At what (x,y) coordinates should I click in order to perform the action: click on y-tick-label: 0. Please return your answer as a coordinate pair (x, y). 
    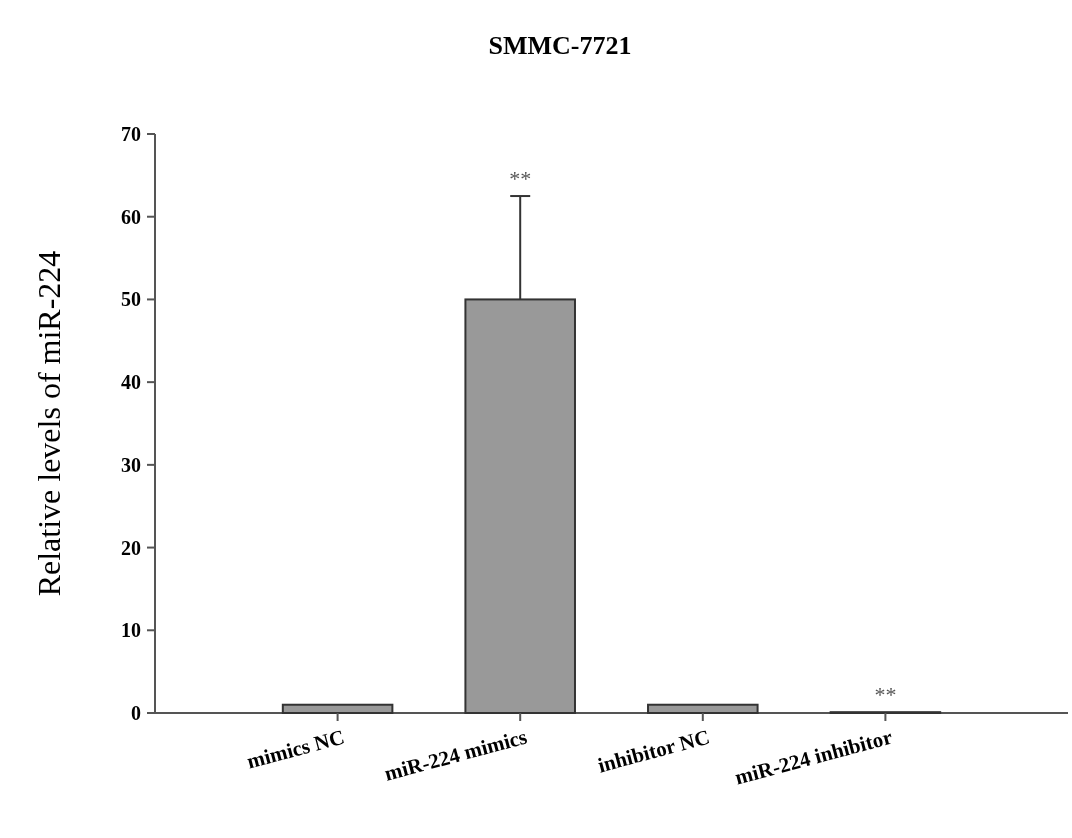
    Looking at the image, I should click on (136, 713).